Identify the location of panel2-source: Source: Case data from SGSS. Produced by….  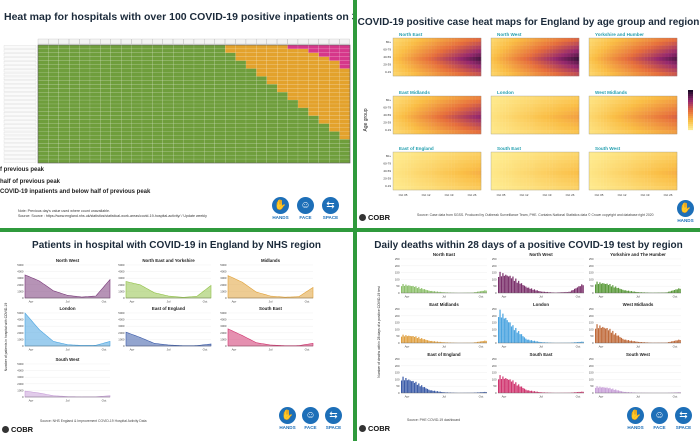
(535, 215).